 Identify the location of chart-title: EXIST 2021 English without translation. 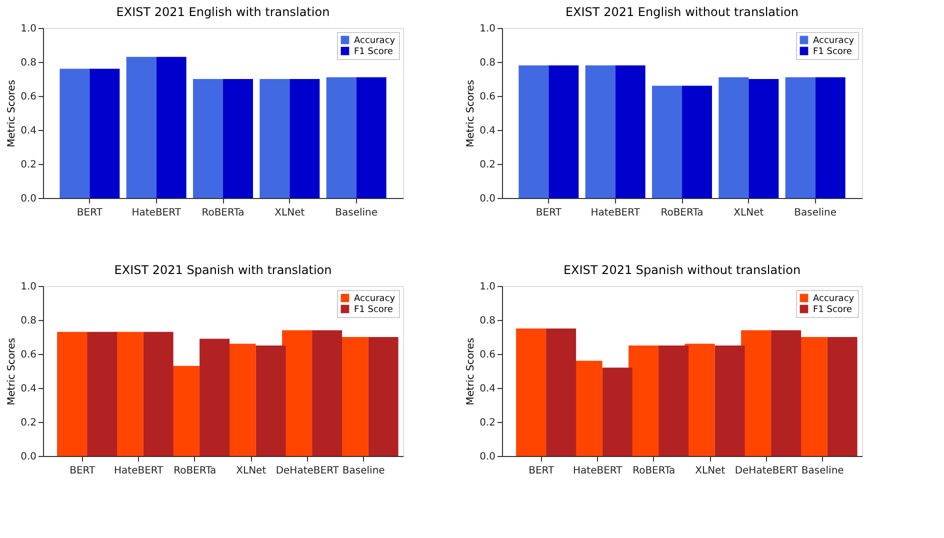
(682, 12).